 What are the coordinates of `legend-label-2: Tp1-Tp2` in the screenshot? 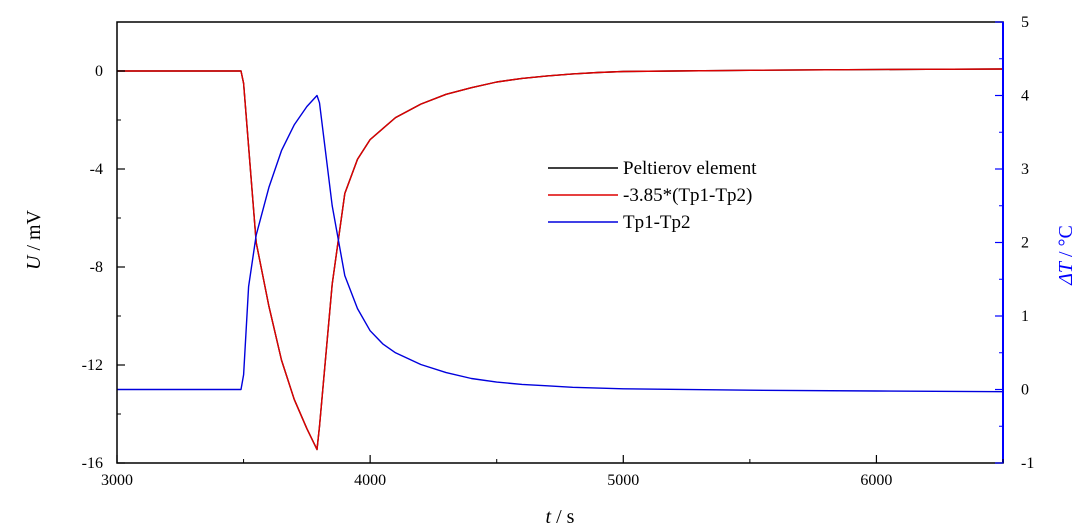 It's located at (657, 222).